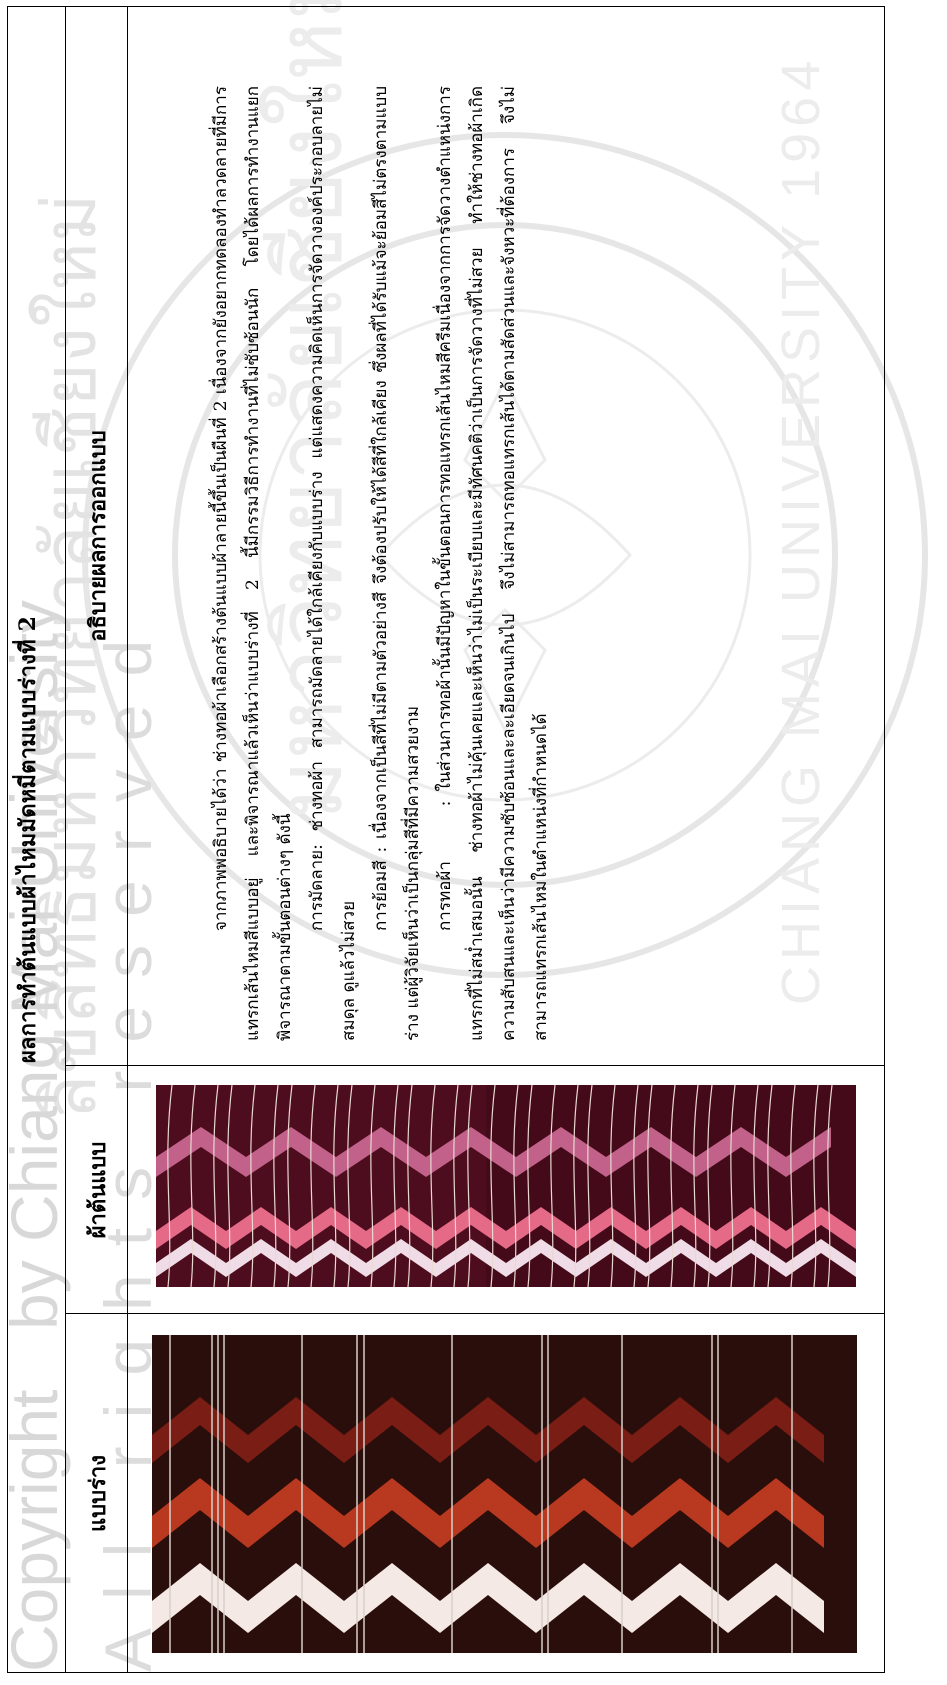 The width and height of the screenshot is (947, 1685). What do you see at coordinates (506, 1228) in the screenshot?
I see `fabric-band-rose` at bounding box center [506, 1228].